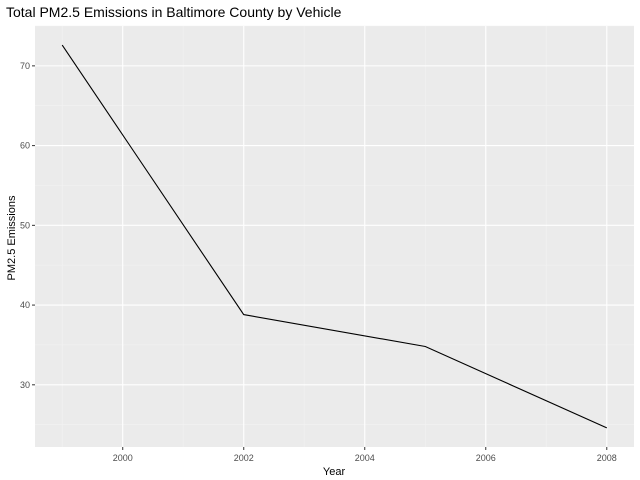 The height and width of the screenshot is (480, 640). I want to click on y-tick-label: 50, so click(25, 225).